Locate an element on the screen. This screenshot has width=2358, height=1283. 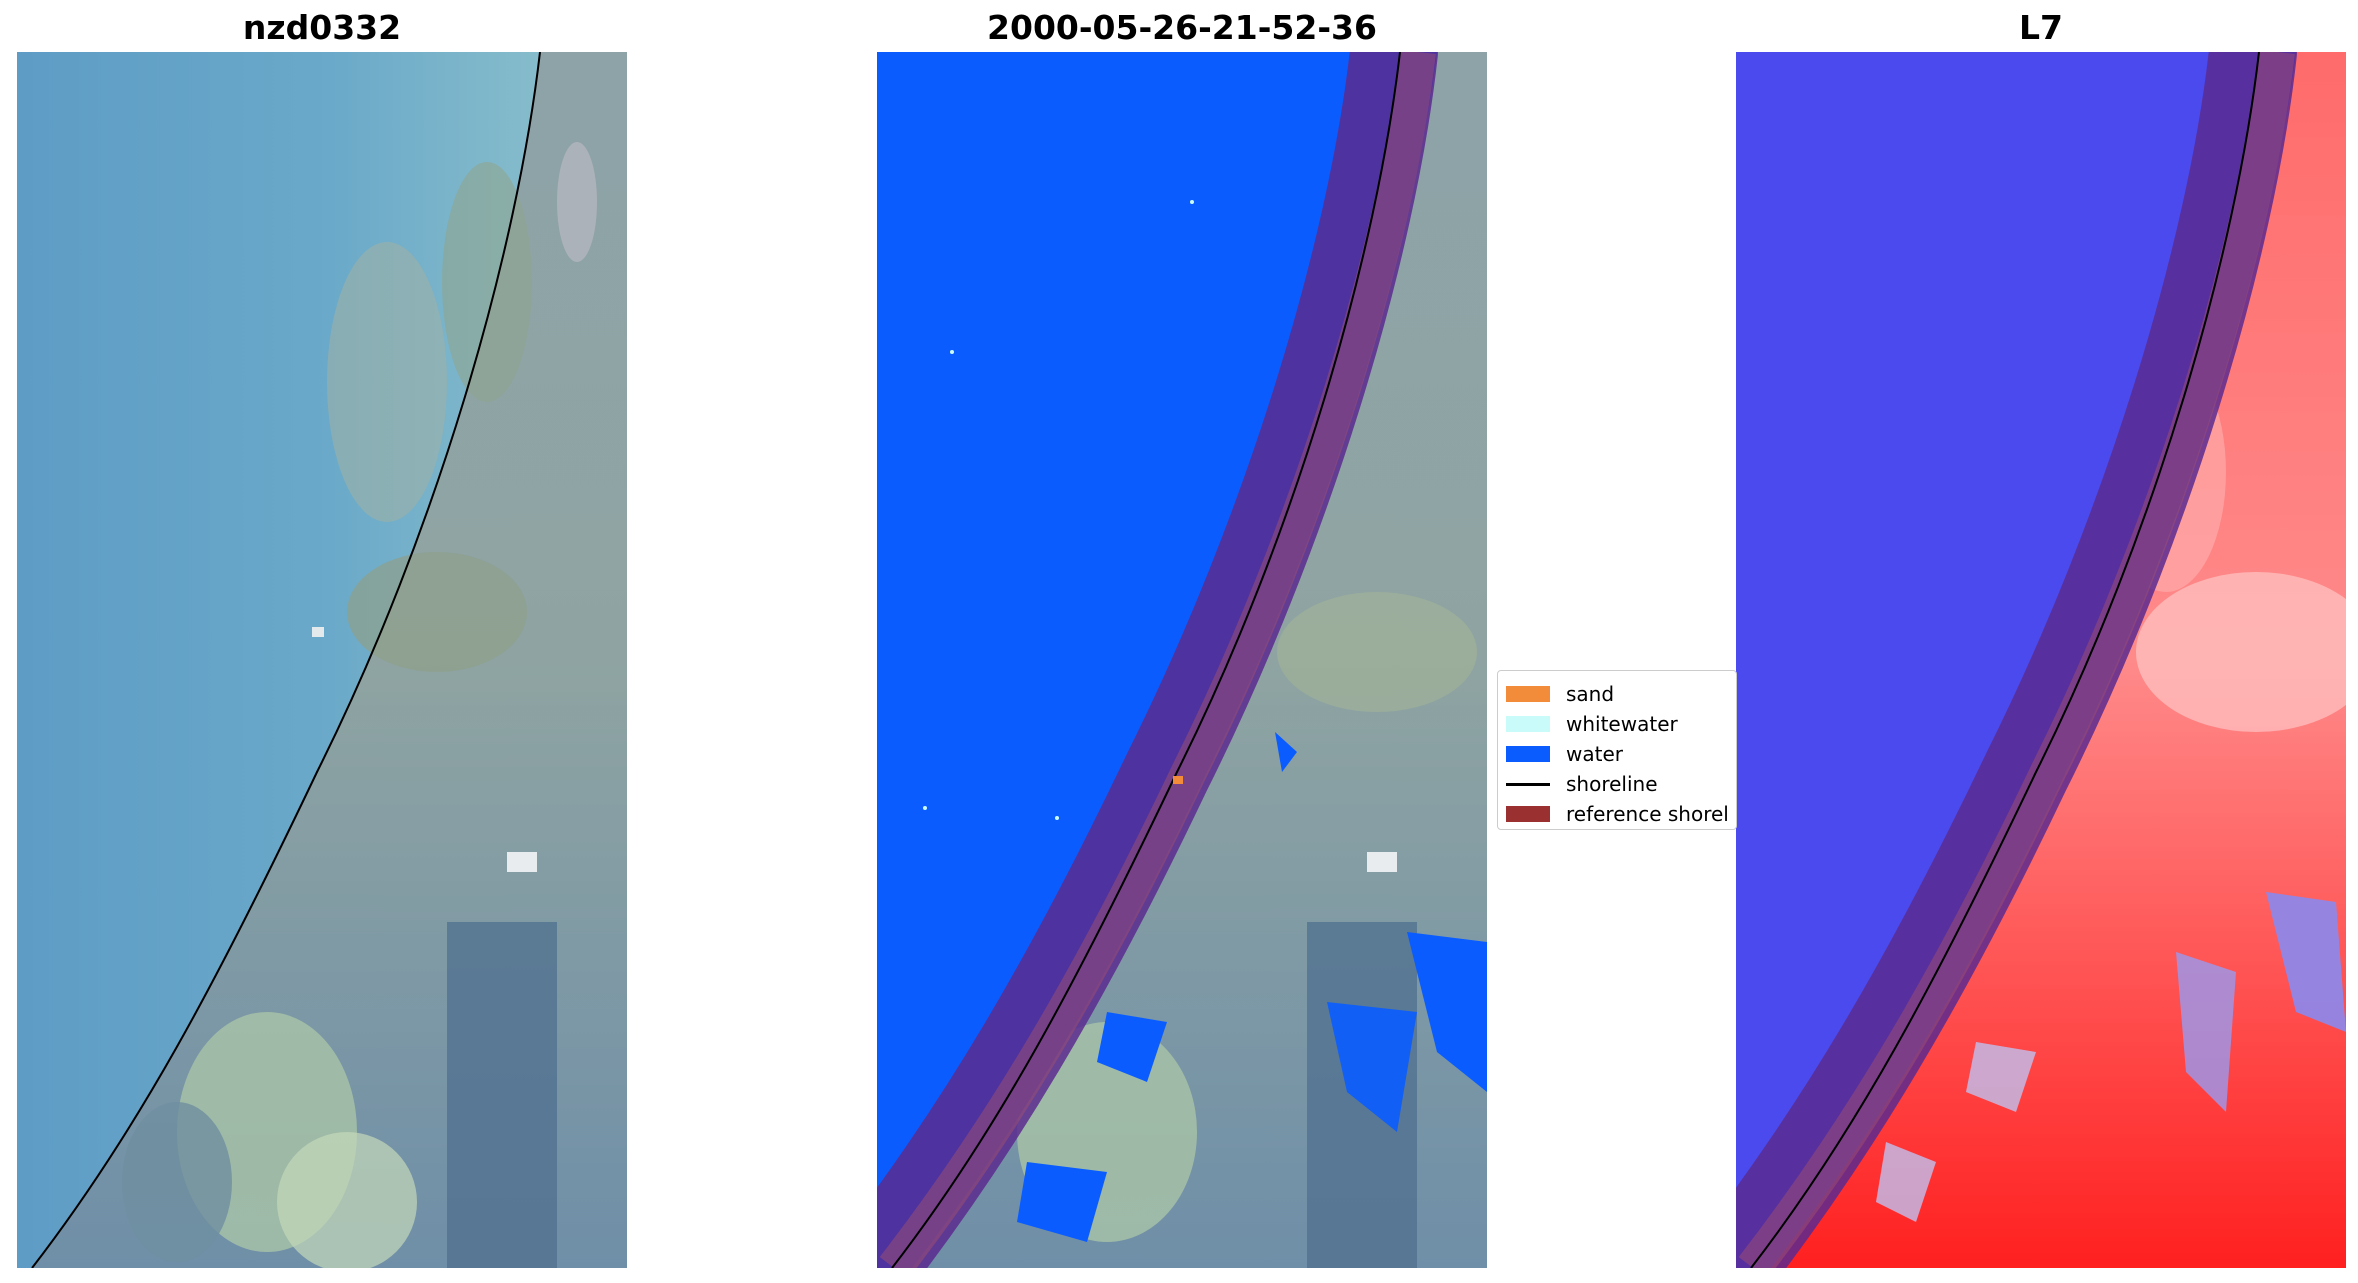
panel-title-classified: 2000-05-26-21-52-36 is located at coordinates (1182, 27).